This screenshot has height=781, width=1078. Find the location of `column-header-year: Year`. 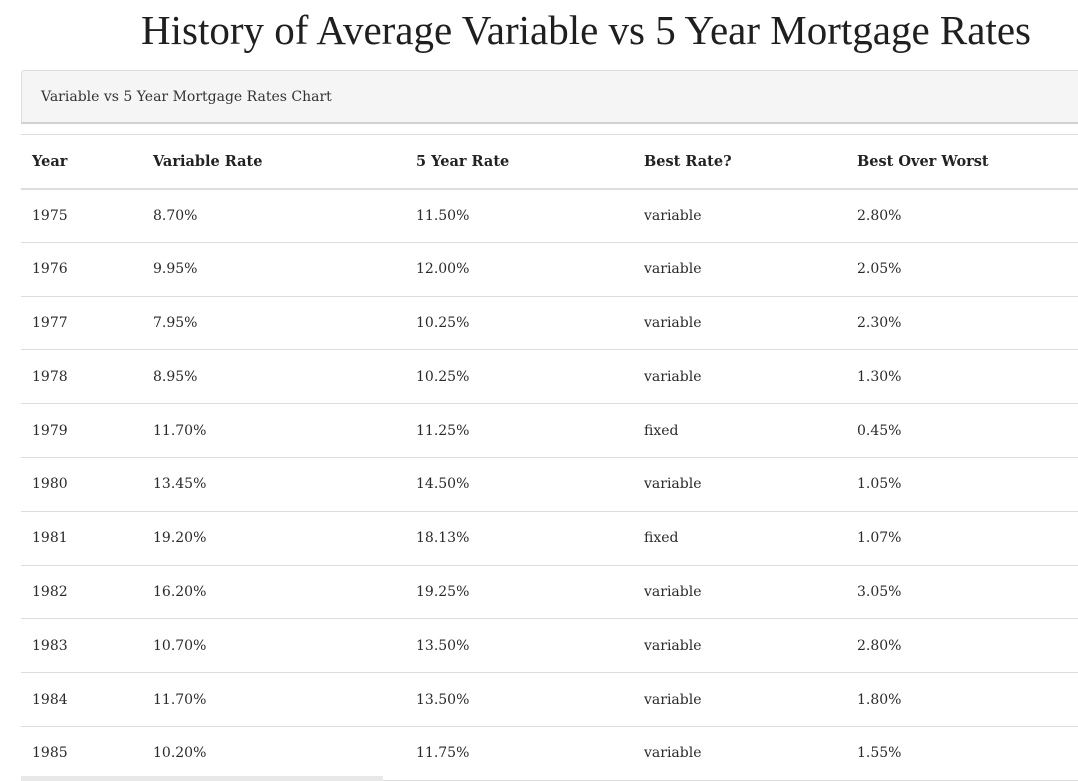

column-header-year: Year is located at coordinates (81, 162).